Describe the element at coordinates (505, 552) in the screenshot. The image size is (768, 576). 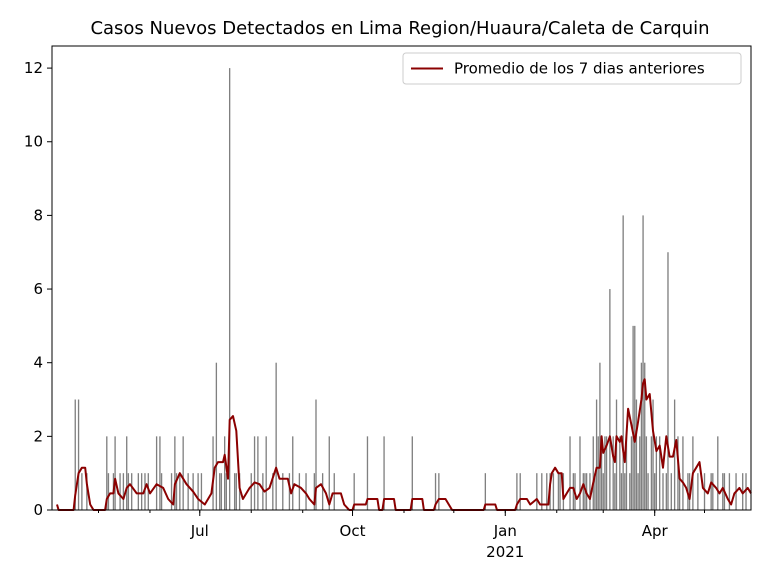
I see `x-tick-sublabel: 2021` at that location.